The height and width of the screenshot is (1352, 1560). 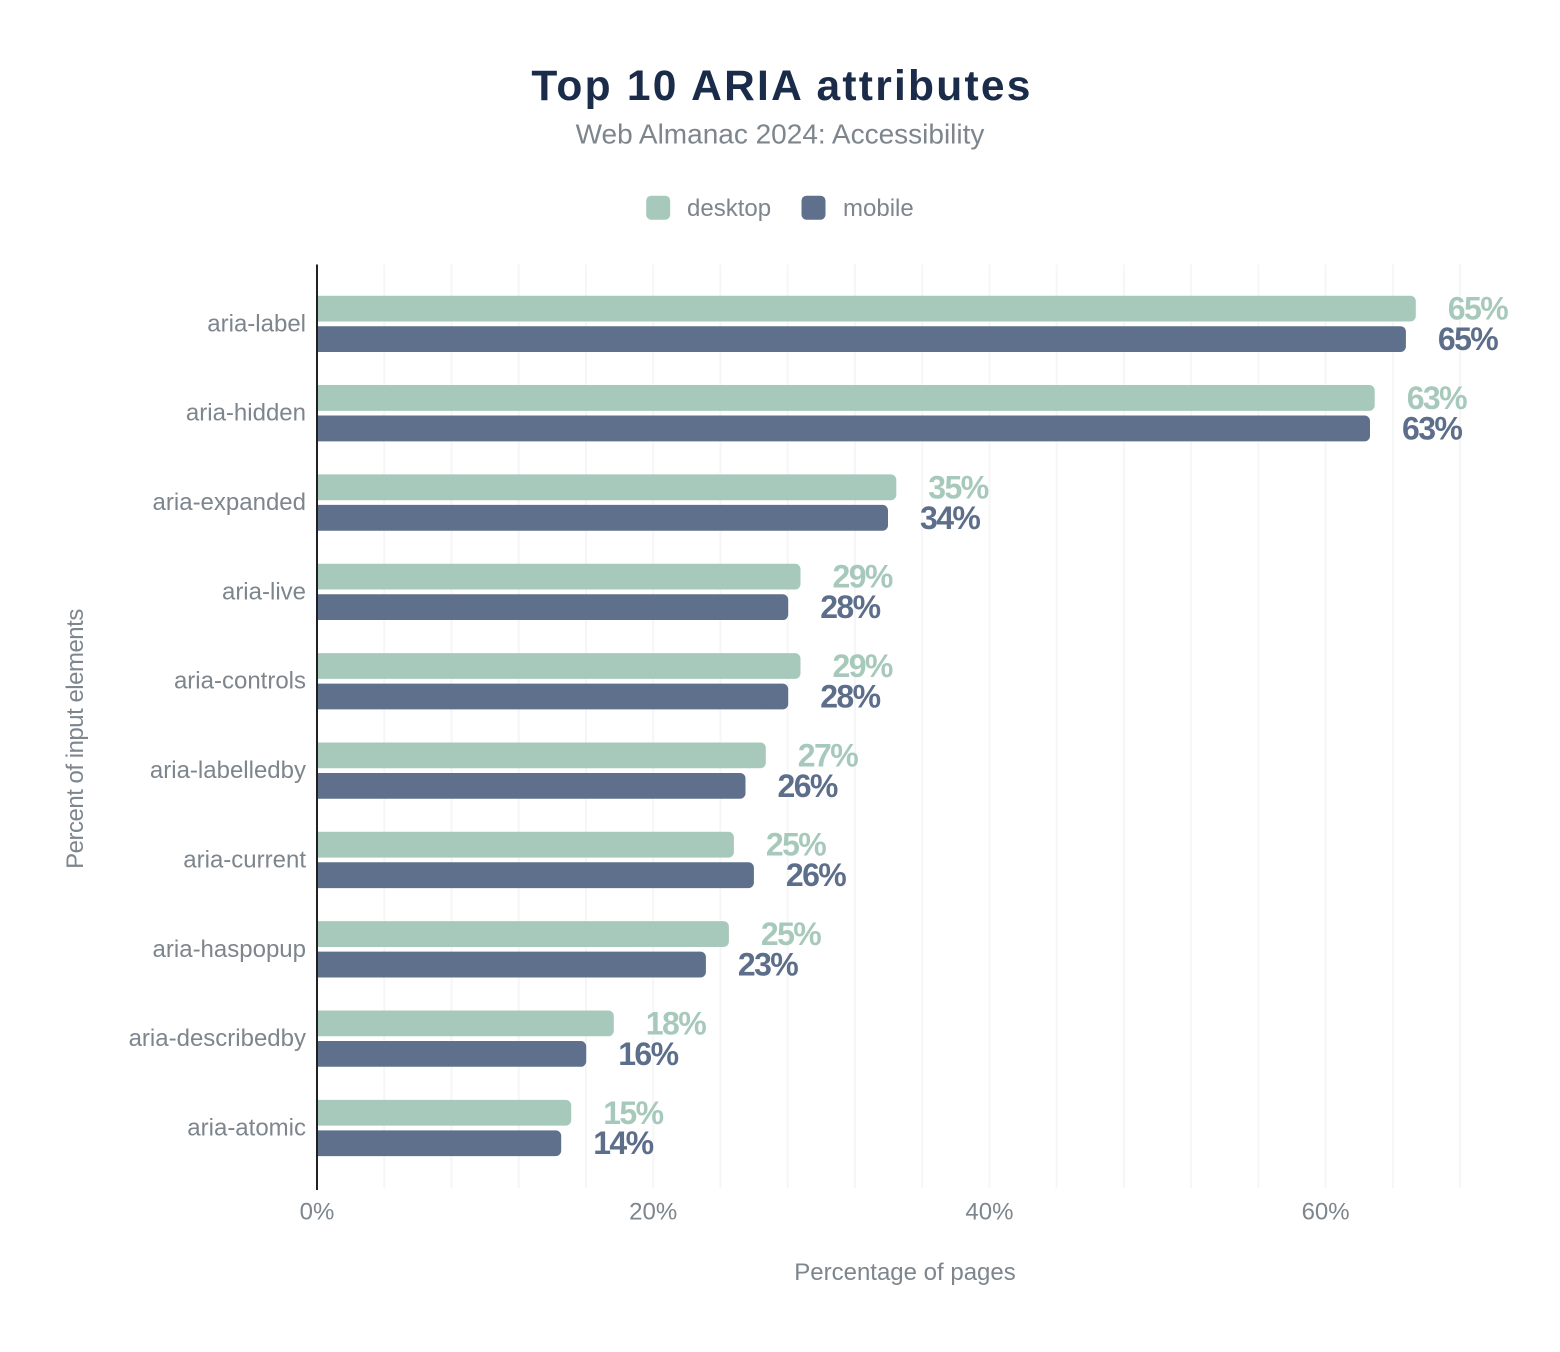 I want to click on svg-text: 27%, so click(x=828, y=755).